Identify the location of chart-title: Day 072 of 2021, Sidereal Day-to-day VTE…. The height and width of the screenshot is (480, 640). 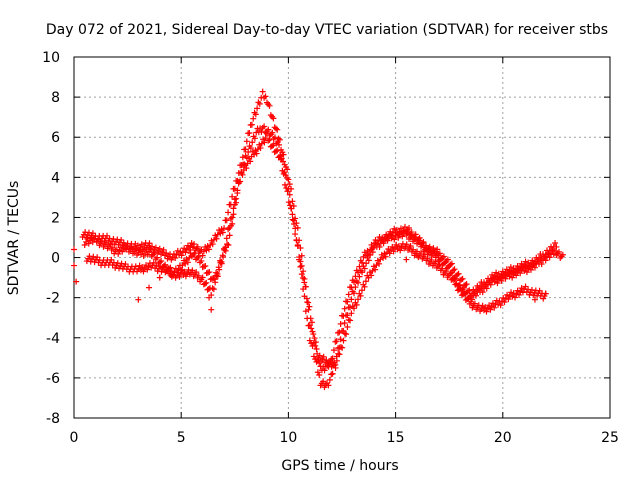
(327, 30).